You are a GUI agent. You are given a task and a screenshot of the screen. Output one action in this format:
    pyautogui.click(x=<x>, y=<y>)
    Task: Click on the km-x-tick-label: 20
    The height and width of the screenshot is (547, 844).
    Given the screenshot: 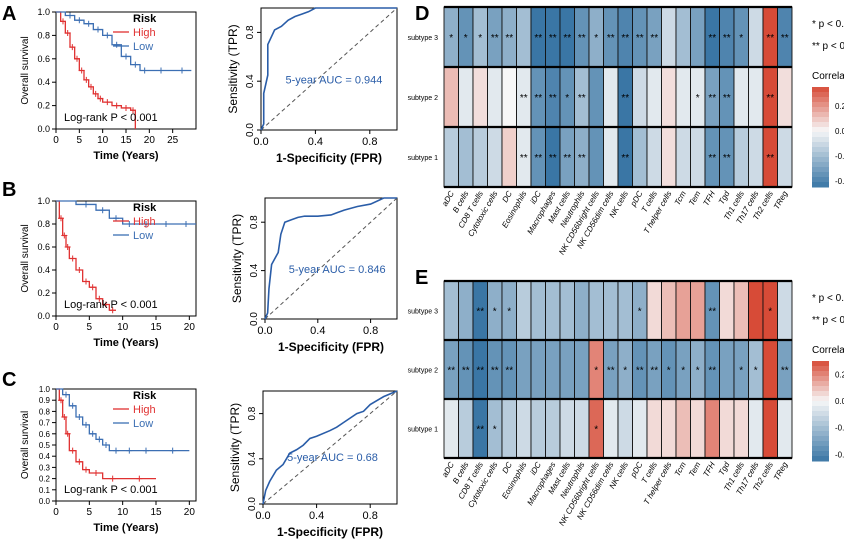 What is the action you would take?
    pyautogui.click(x=190, y=512)
    